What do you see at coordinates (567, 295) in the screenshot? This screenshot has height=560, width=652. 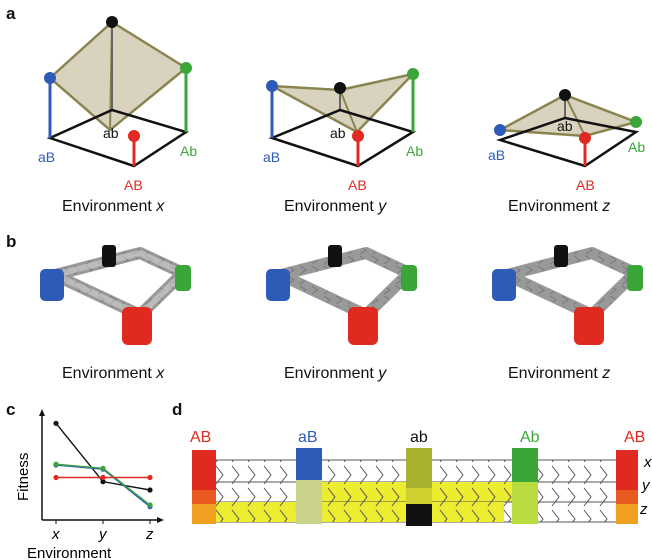 I see `network-z` at bounding box center [567, 295].